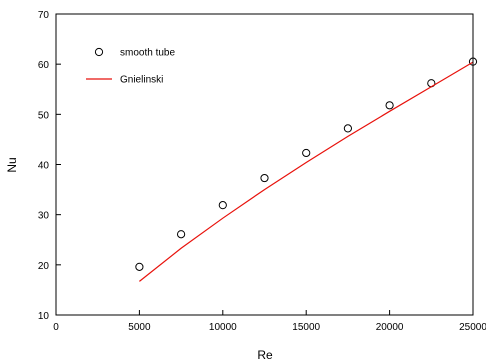  I want to click on legend-label: smooth tube, so click(147, 53).